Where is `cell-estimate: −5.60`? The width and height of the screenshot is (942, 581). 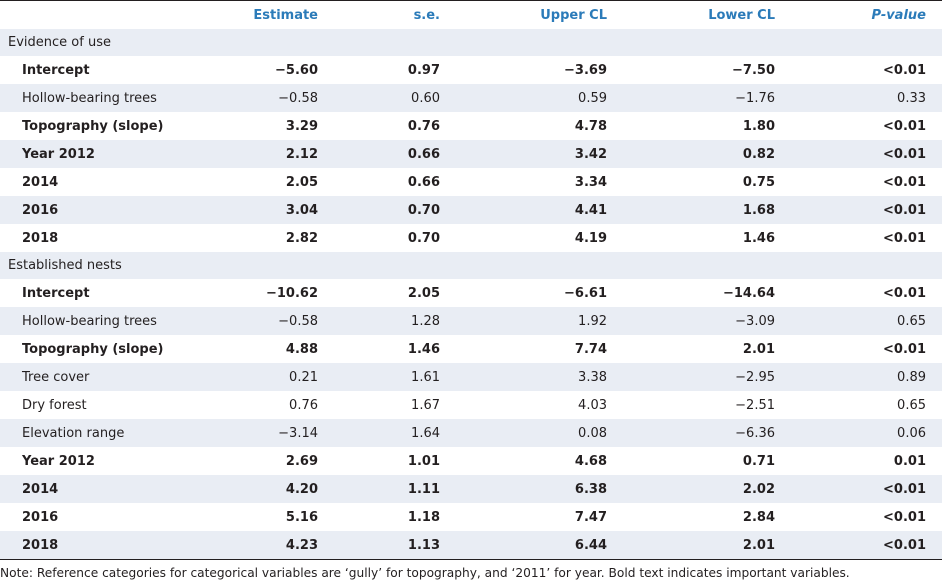 cell-estimate: −5.60 is located at coordinates (296, 70).